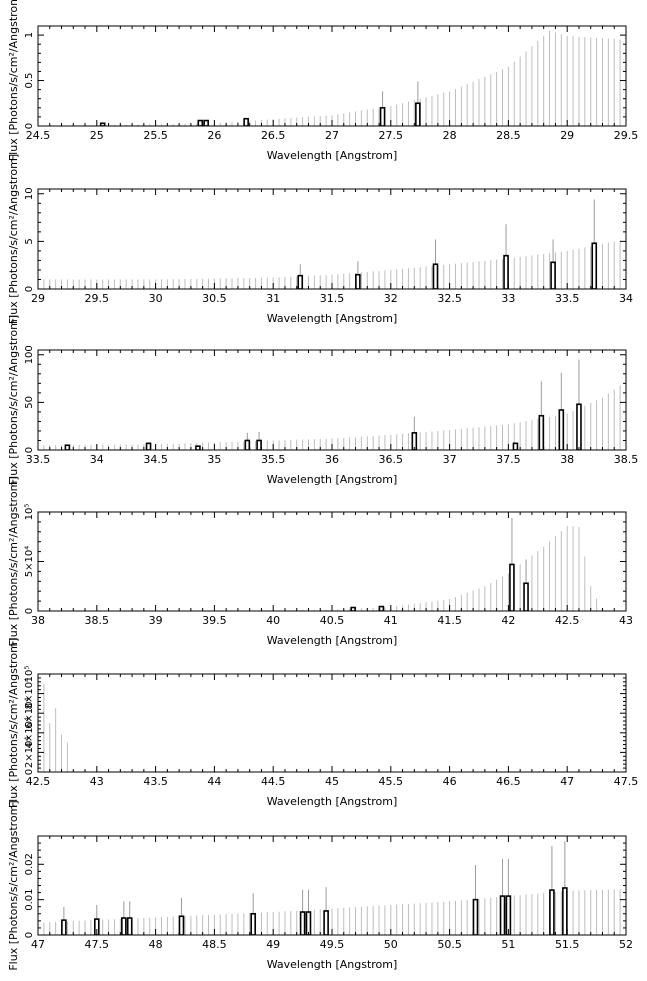  What do you see at coordinates (273, 781) in the screenshot?
I see `x-tick-label: 44.5` at bounding box center [273, 781].